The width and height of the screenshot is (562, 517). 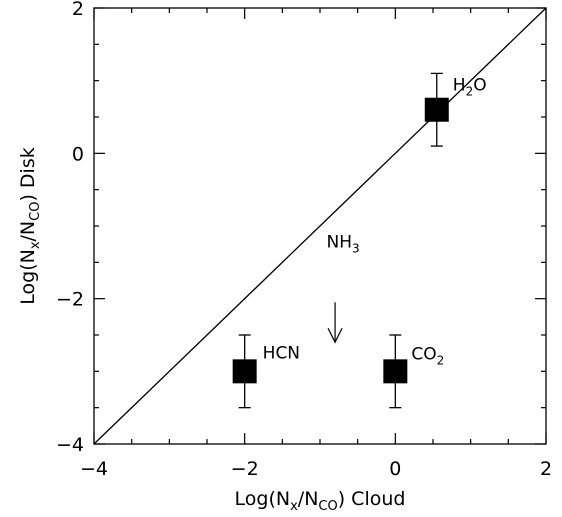 I want to click on y-tick-label: 2, so click(x=78, y=10).